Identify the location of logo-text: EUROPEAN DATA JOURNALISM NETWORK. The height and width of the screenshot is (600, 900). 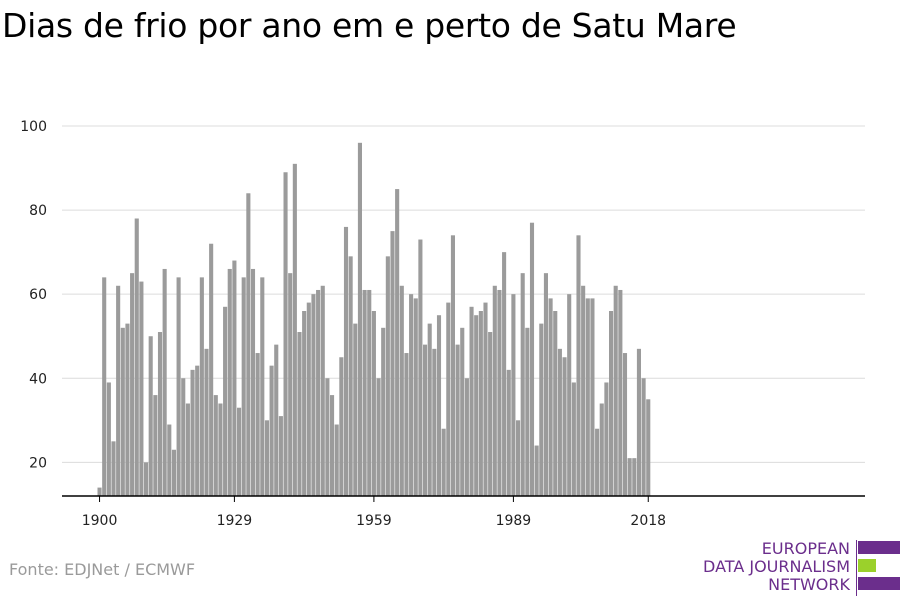
(776, 567).